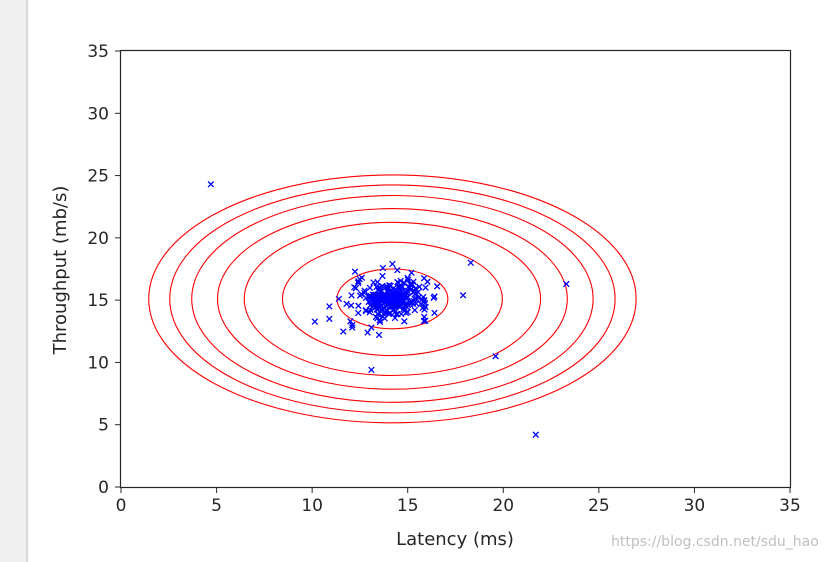 Image resolution: width=826 pixels, height=562 pixels. Describe the element at coordinates (790, 506) in the screenshot. I see `x-tick-label: 35` at that location.